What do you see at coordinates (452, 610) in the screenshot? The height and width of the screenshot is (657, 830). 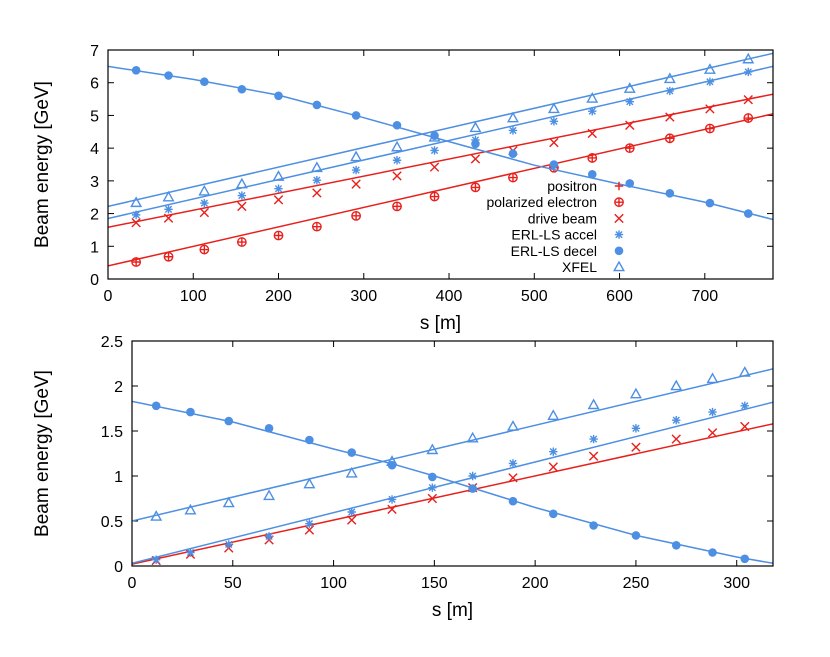 I see `bottom-x-axis-label: s [m]` at bounding box center [452, 610].